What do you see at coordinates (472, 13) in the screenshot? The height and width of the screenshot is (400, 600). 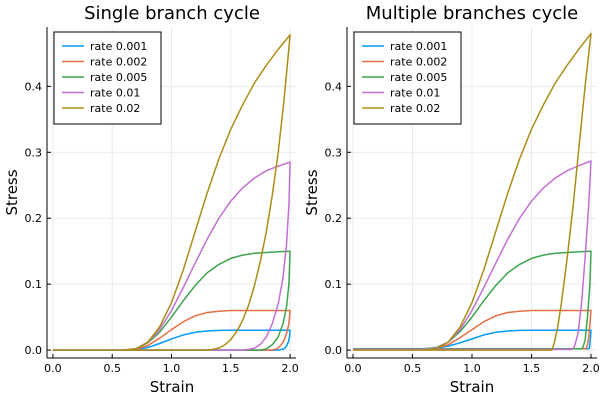 I see `chart-title: Multiple branches cycle` at bounding box center [472, 13].